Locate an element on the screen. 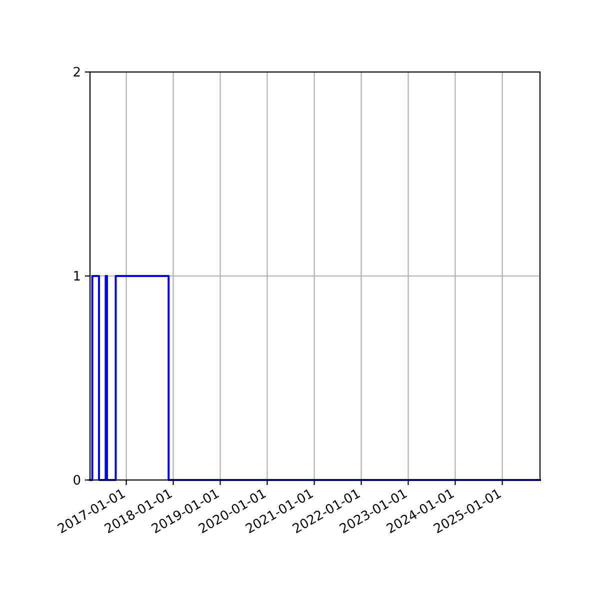 The image size is (600, 600). y-tick-label: 2 is located at coordinates (76, 73).